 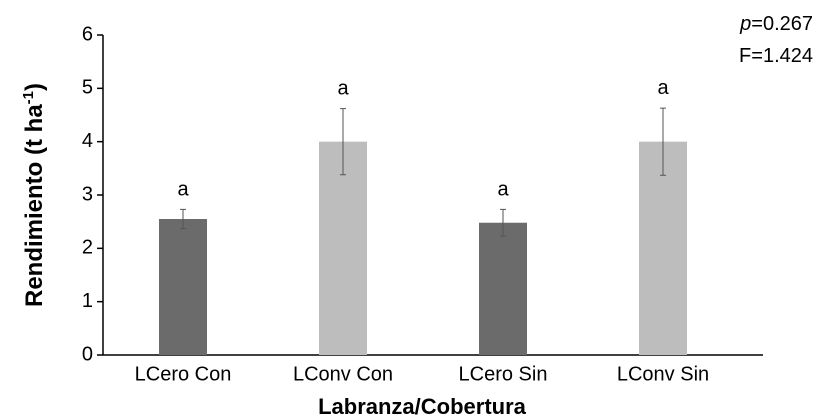 What do you see at coordinates (34, 205) in the screenshot?
I see `y-label-text: Rendimiento (t ha` at bounding box center [34, 205].